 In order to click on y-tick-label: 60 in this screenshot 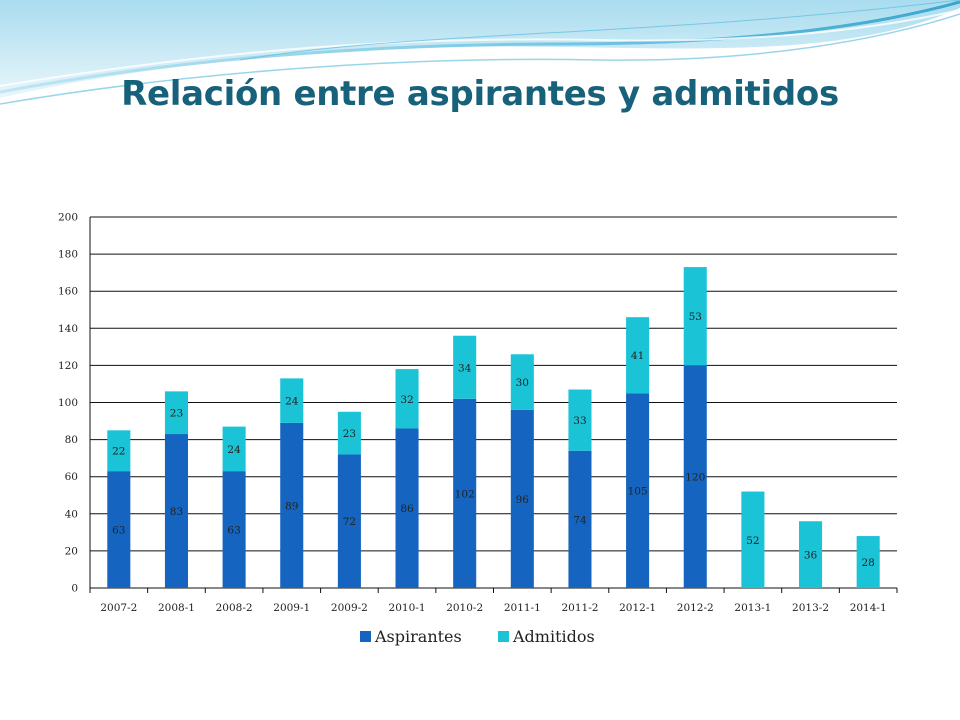, I will do `click(71, 477)`.